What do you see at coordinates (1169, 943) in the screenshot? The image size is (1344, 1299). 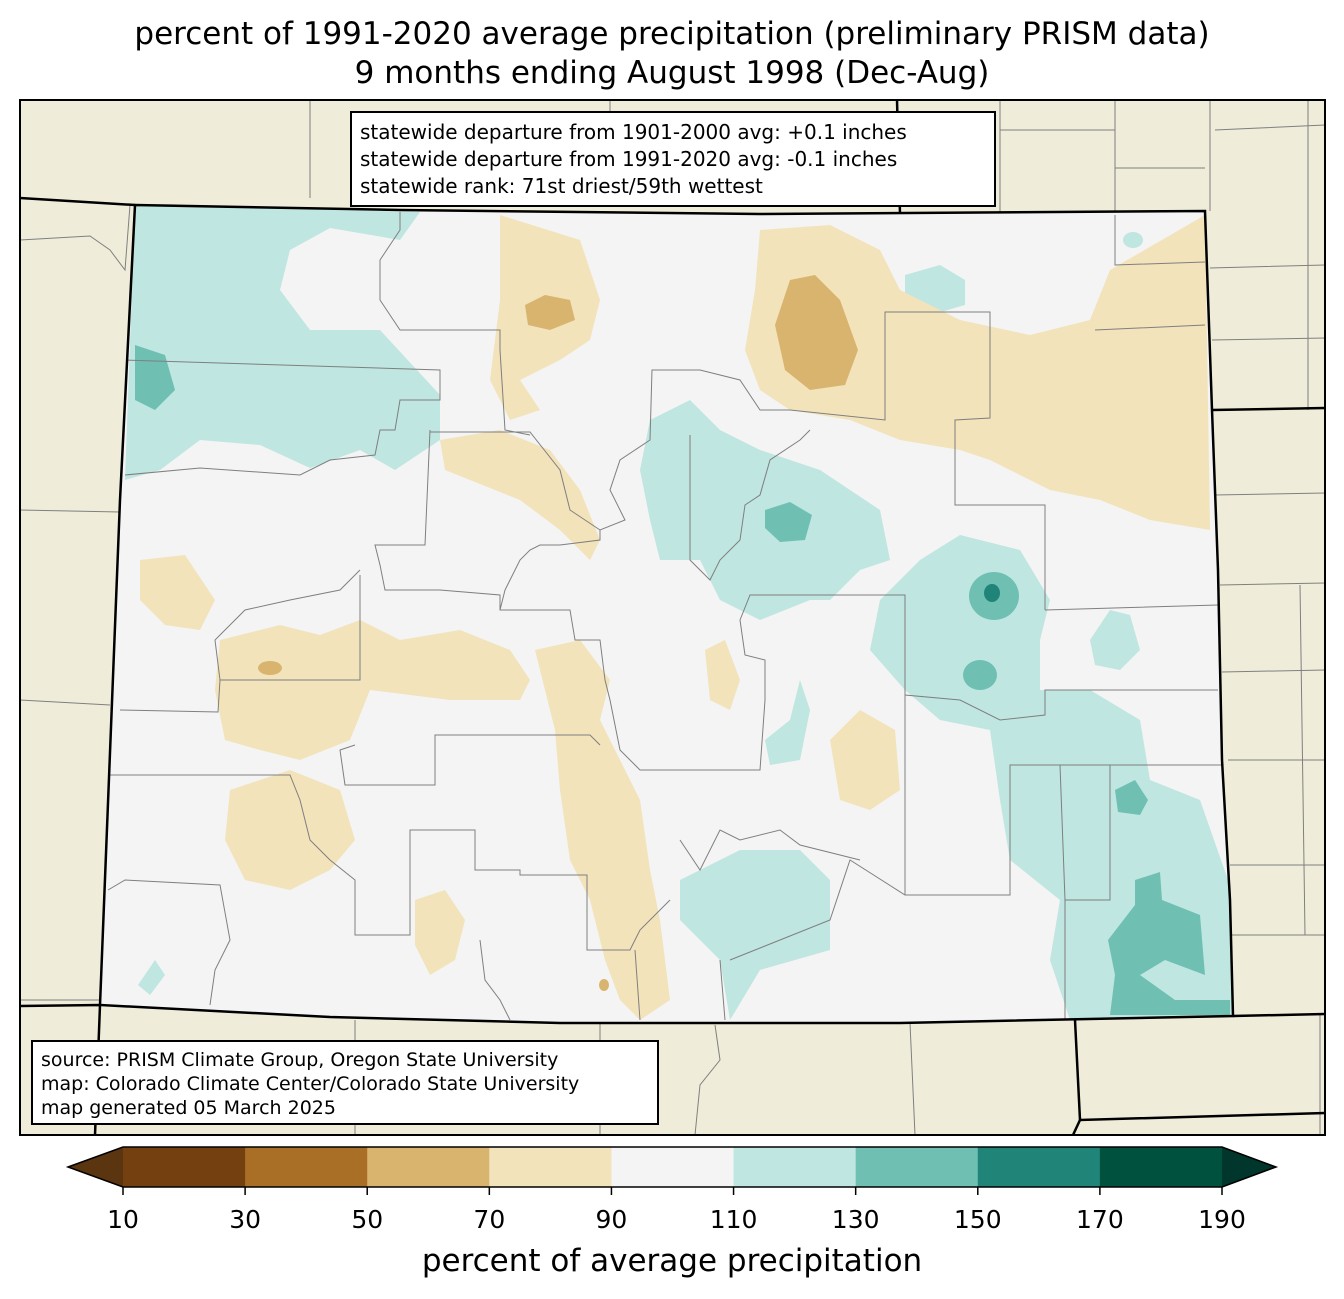 I see `se-corner-wet-core` at bounding box center [1169, 943].